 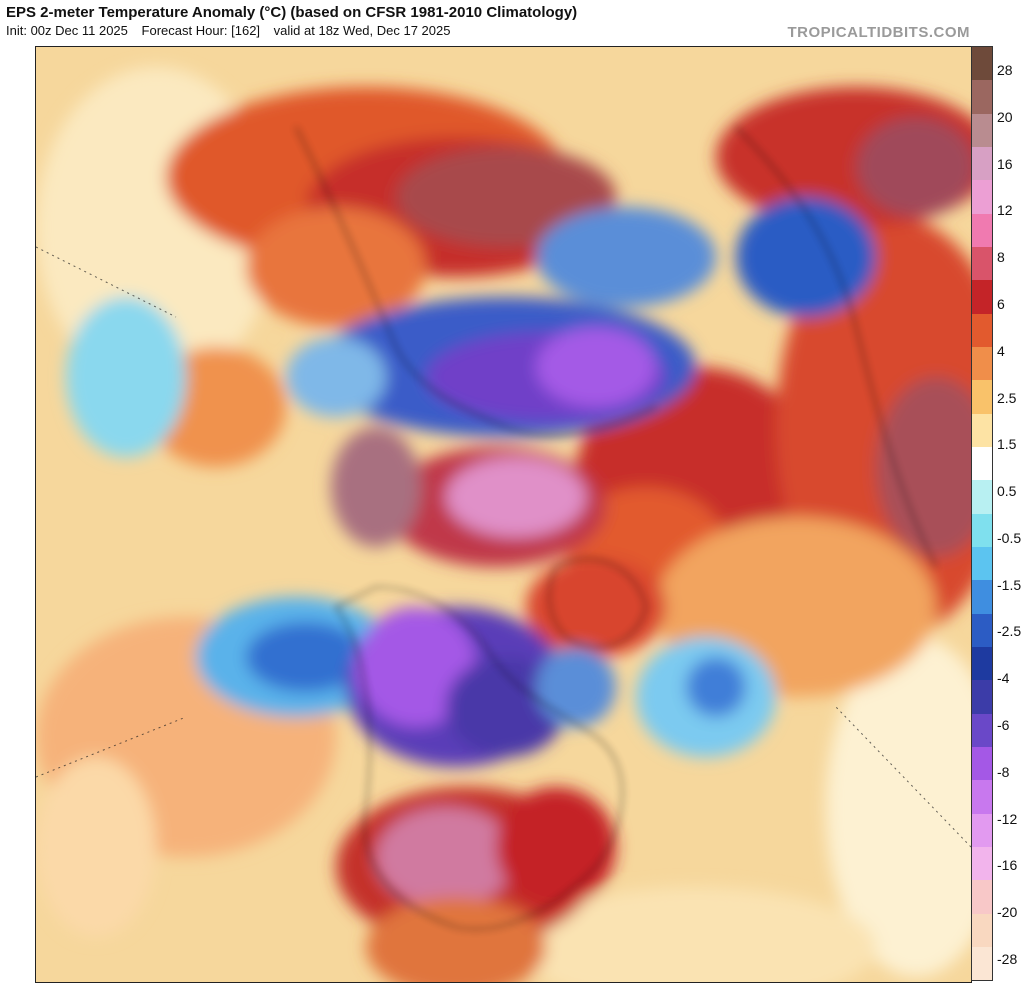 What do you see at coordinates (1007, 818) in the screenshot?
I see `colorbar-label: -12` at bounding box center [1007, 818].